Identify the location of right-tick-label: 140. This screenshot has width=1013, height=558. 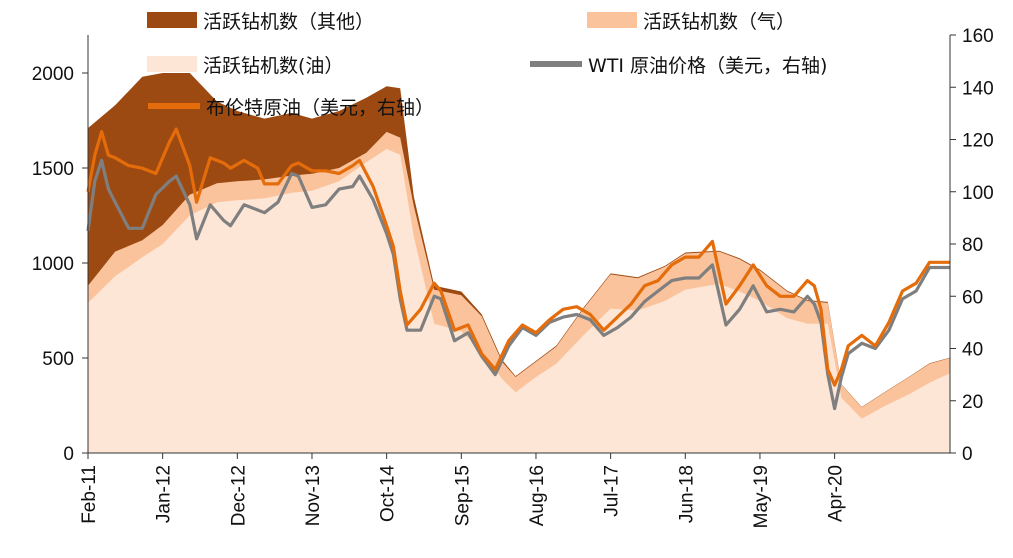
(978, 88).